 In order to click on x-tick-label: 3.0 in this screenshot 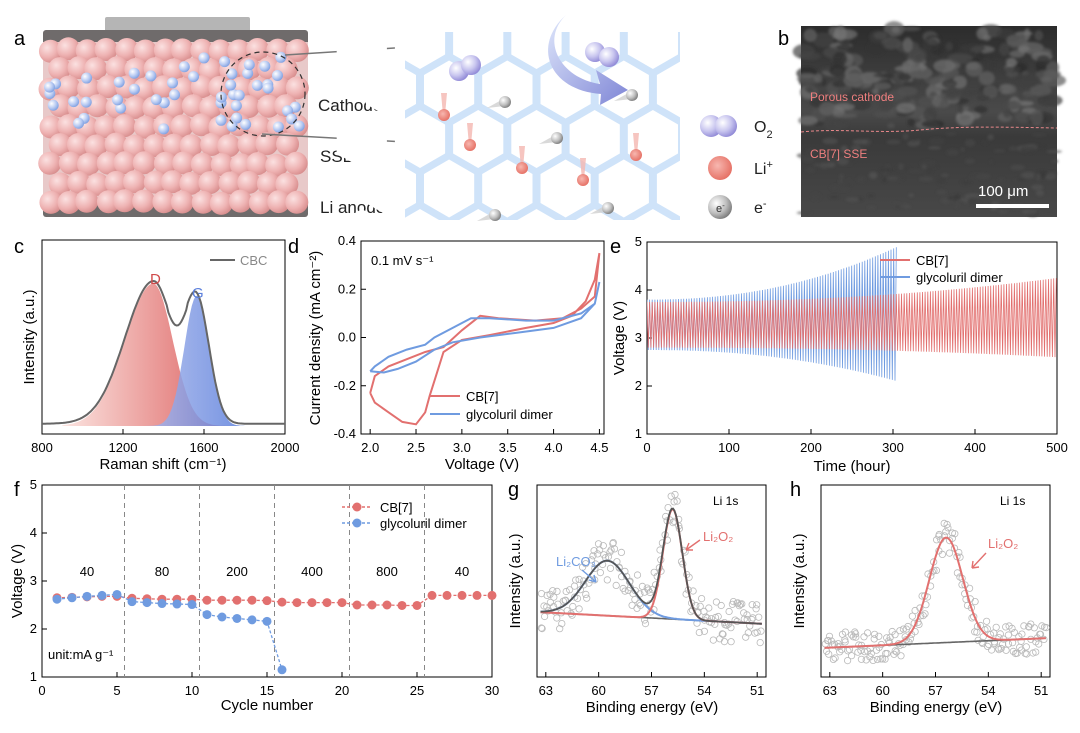, I will do `click(462, 447)`.